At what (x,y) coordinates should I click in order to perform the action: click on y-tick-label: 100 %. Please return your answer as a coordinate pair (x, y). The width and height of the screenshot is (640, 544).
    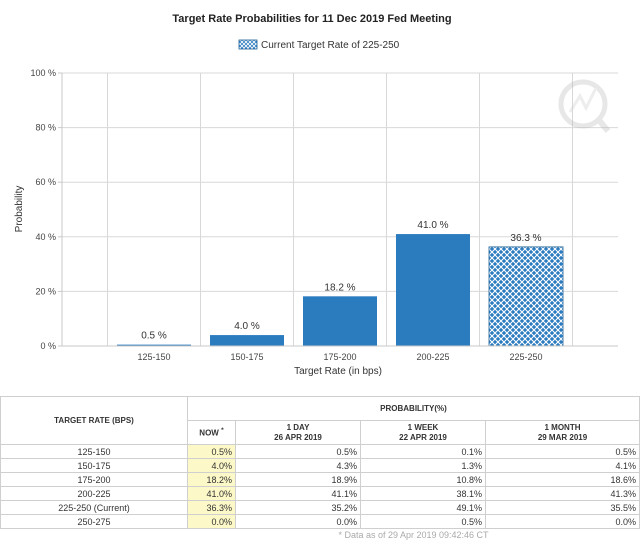
    Looking at the image, I should click on (43, 73).